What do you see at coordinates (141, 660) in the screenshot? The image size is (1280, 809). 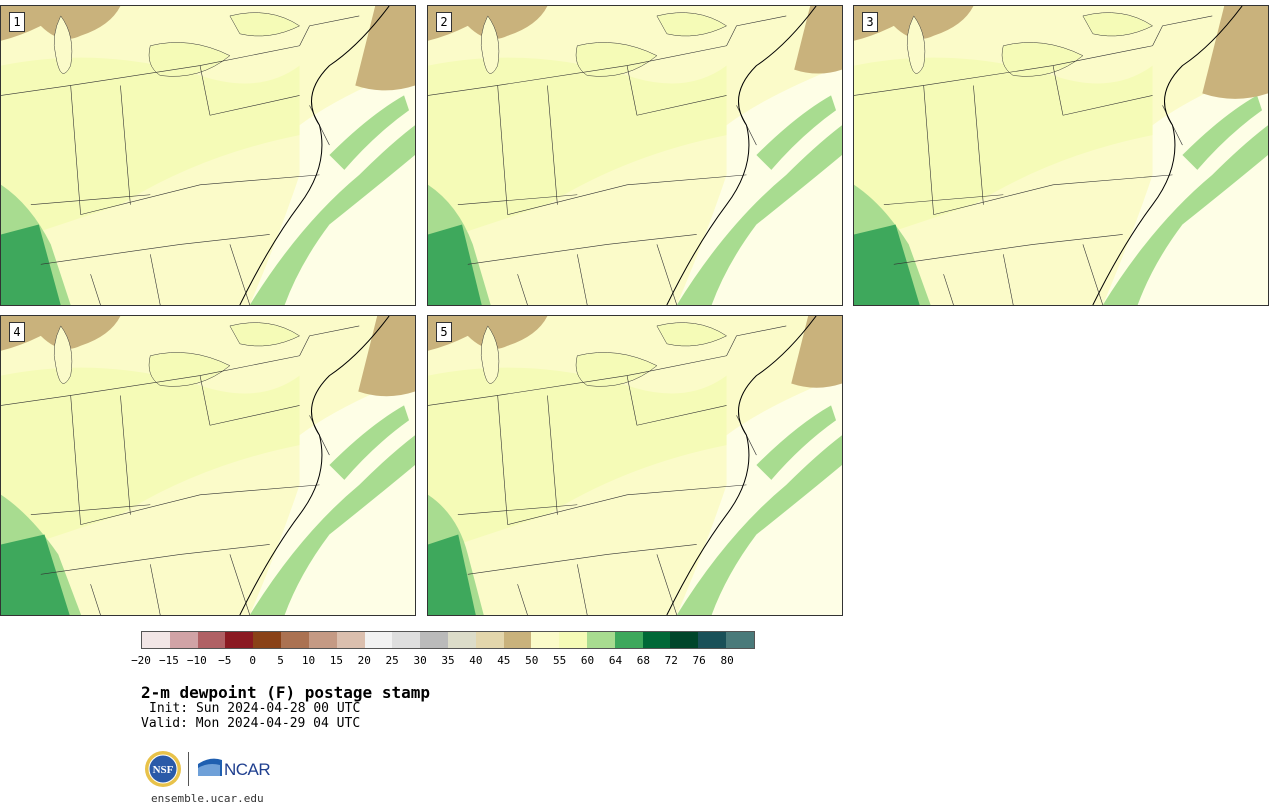 I see `colorbar-tick-label: −20` at bounding box center [141, 660].